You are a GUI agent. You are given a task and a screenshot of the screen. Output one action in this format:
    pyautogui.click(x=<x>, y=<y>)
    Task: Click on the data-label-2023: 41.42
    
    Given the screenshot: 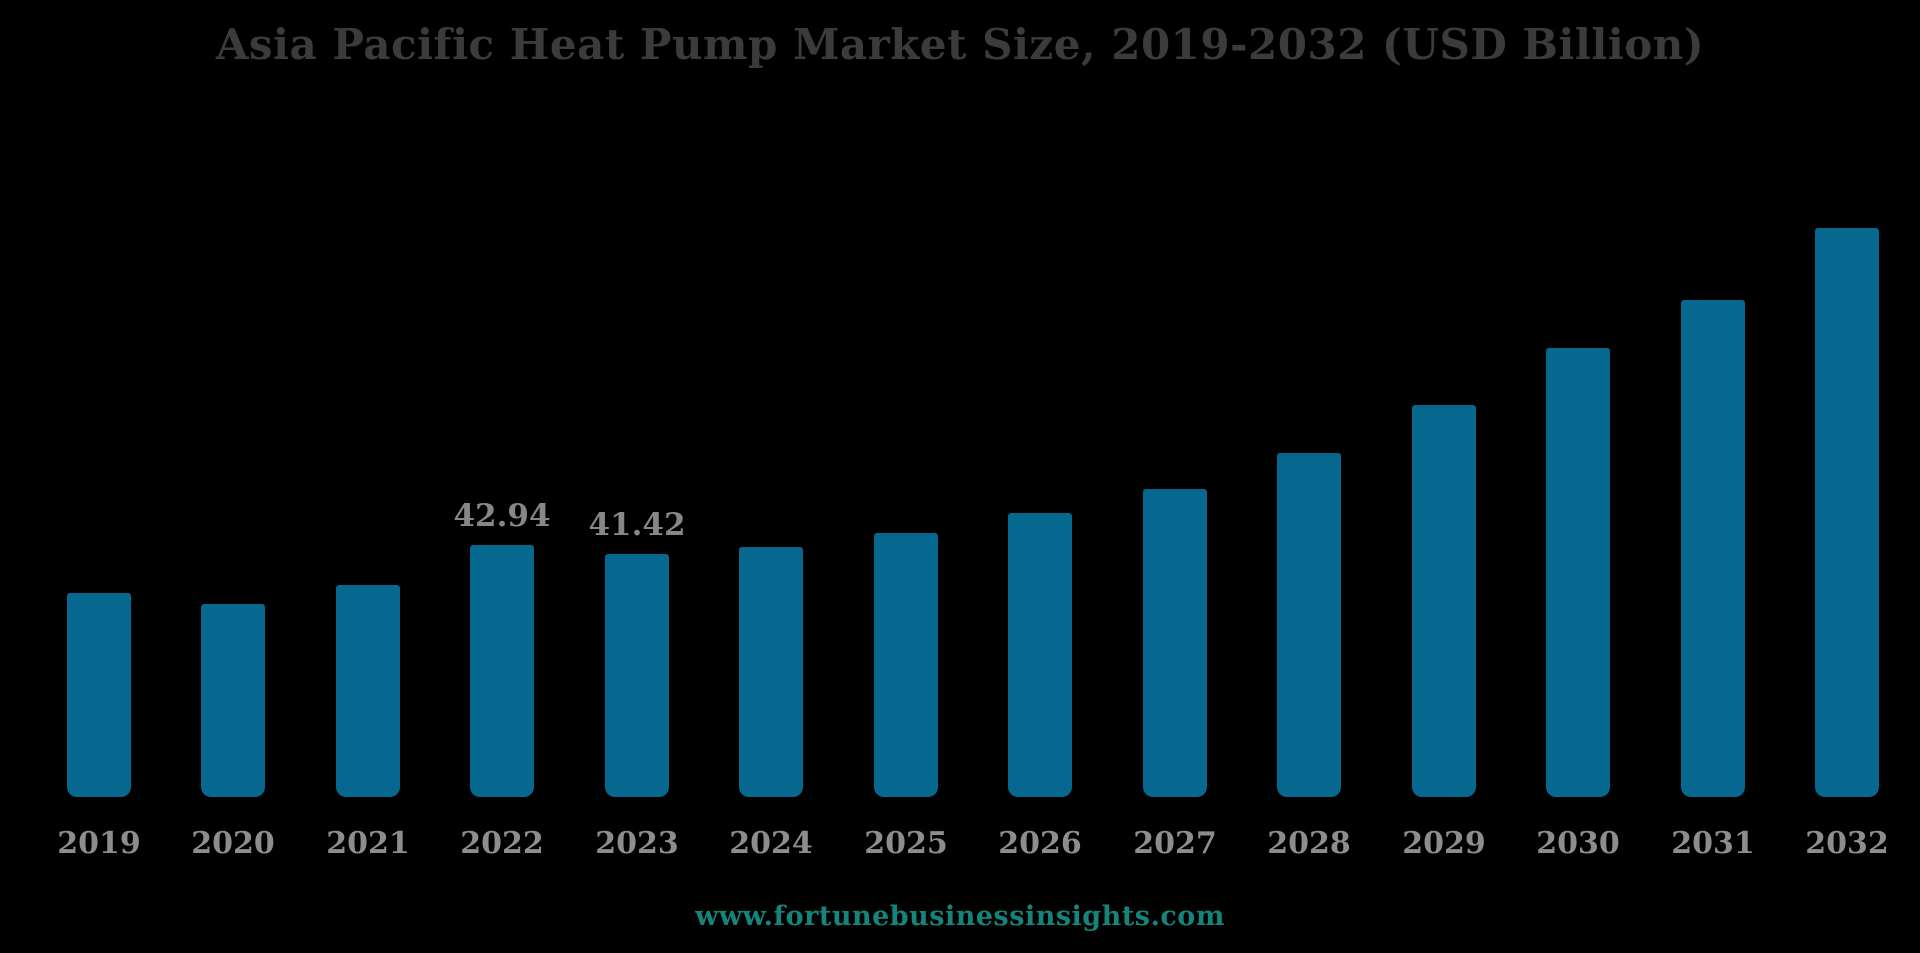 What is the action you would take?
    pyautogui.click(x=637, y=525)
    